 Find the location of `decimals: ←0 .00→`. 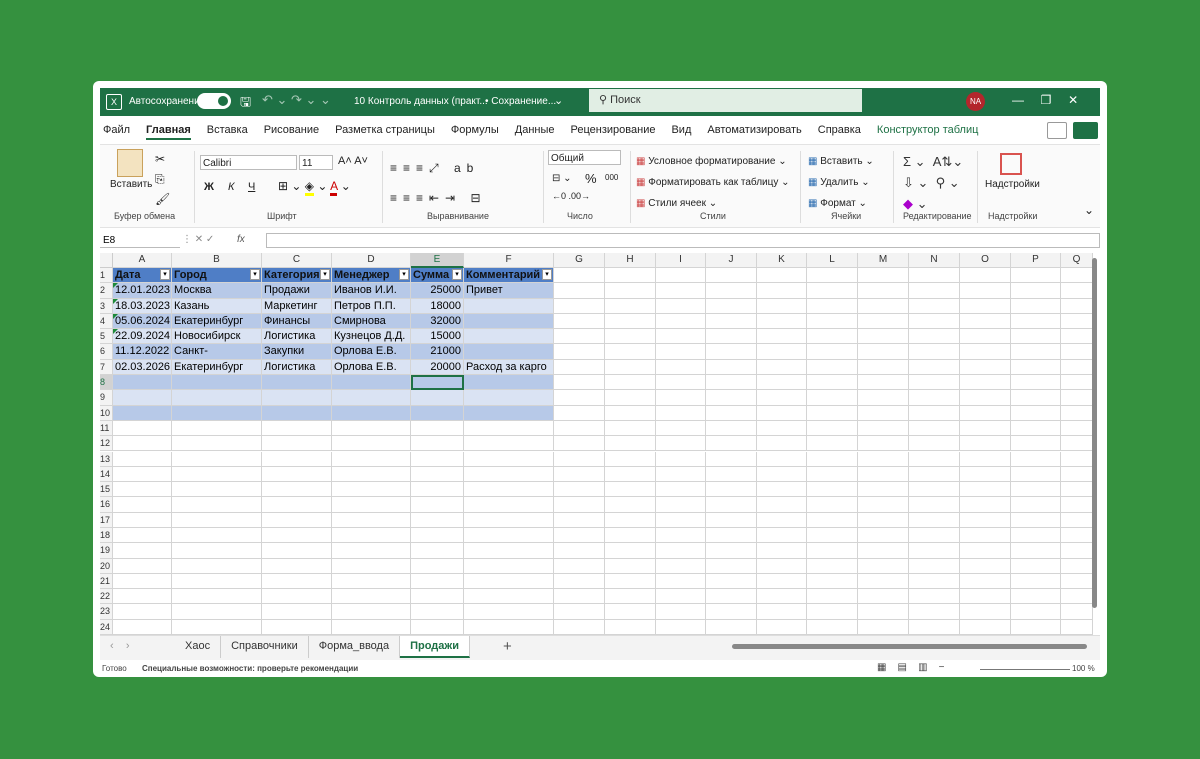

decimals: ←0 .00→ is located at coordinates (571, 196).